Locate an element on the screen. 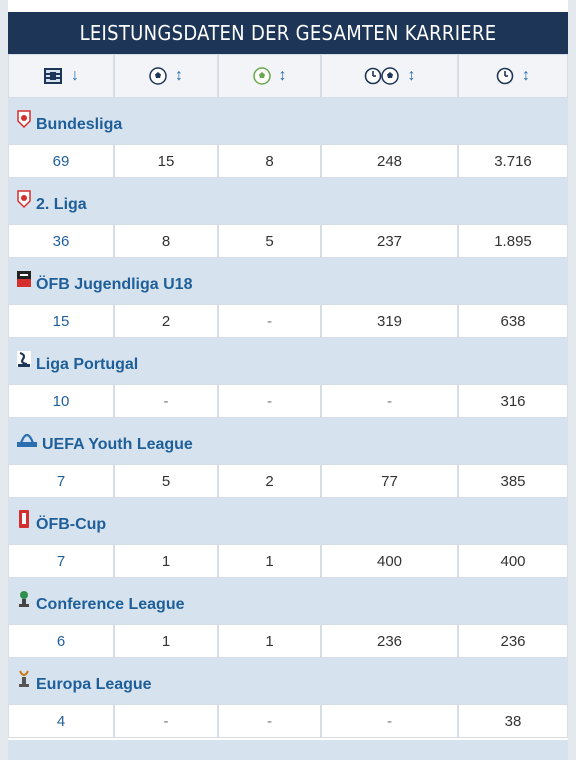 This screenshot has height=760, width=576. competition-link: Liga Portugal is located at coordinates (87, 364).